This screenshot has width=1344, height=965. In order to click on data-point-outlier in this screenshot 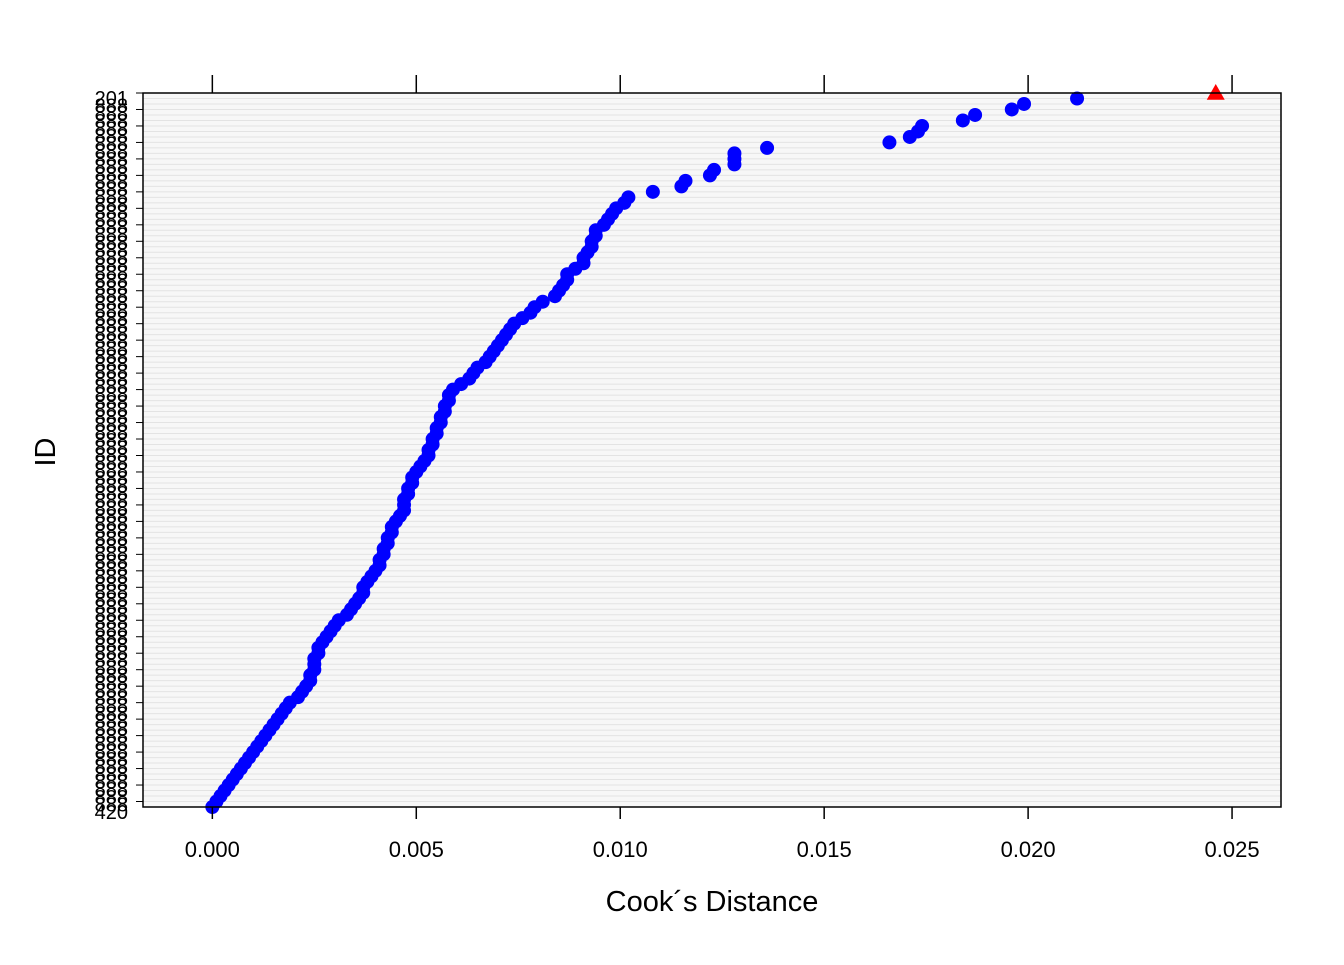, I will do `click(1215, 92)`.